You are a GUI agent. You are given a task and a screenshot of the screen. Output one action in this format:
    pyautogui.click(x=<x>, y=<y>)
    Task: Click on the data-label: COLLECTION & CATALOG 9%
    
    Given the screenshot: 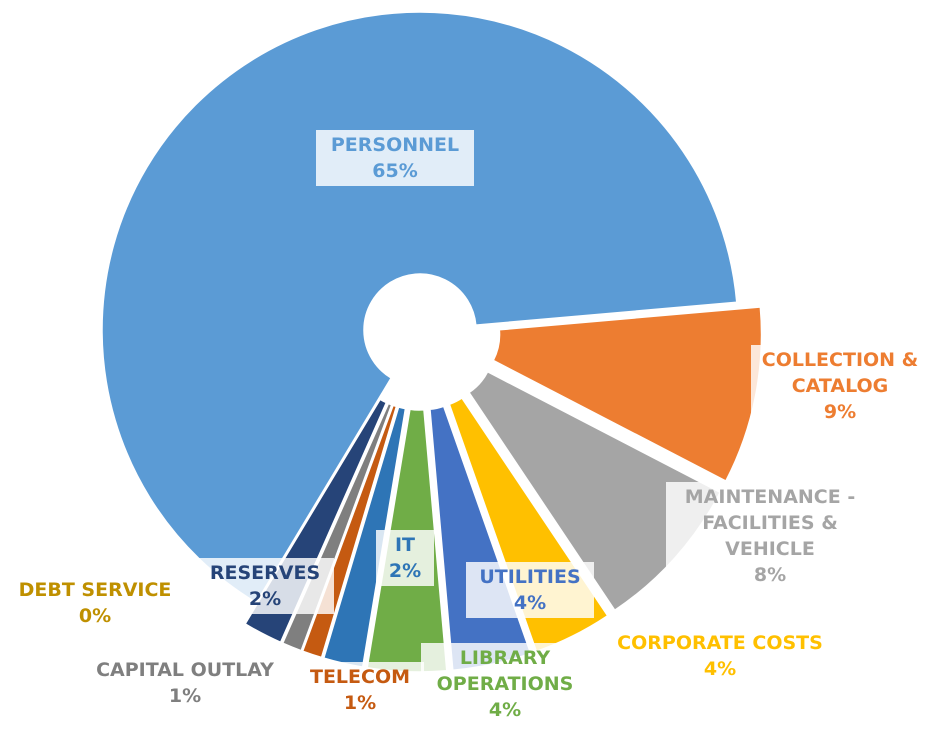 What is the action you would take?
    pyautogui.click(x=840, y=386)
    